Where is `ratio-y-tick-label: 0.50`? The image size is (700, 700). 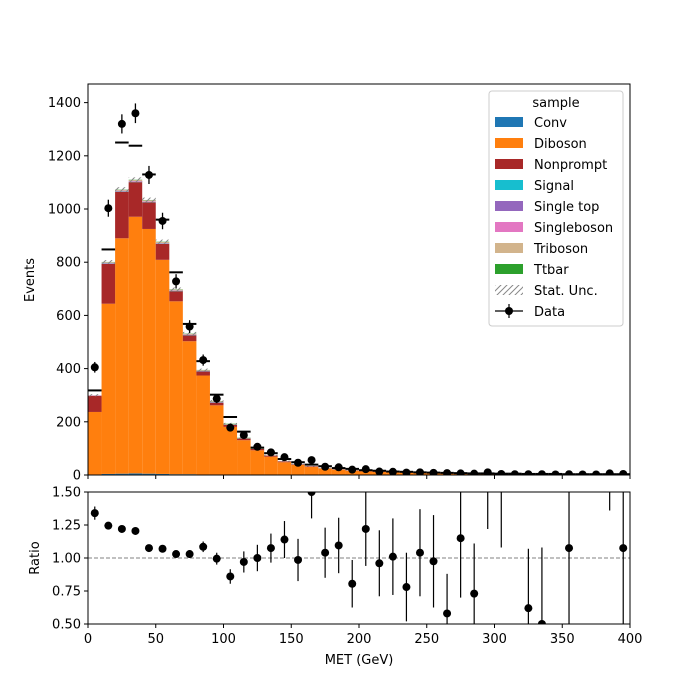
ratio-y-tick-label: 0.50 is located at coordinates (66, 625).